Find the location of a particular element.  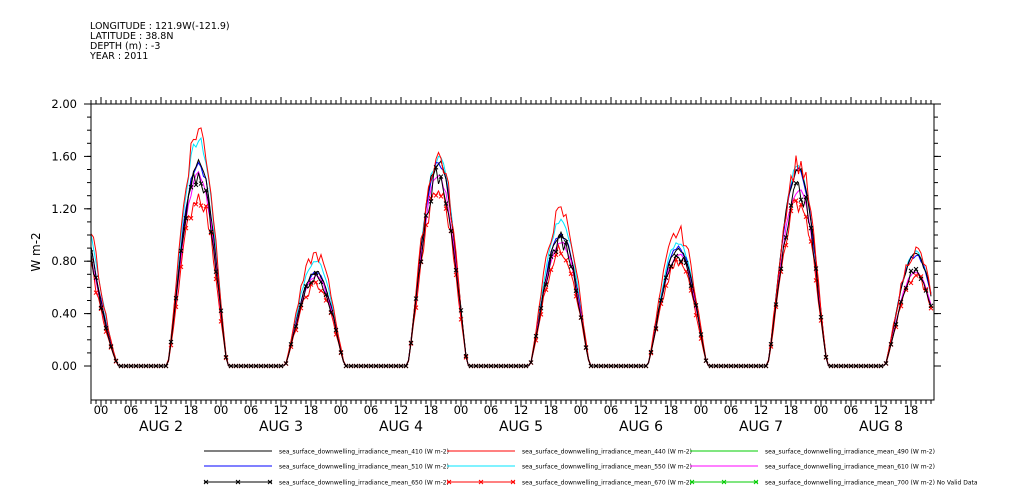

y-tick-label: 1.60 is located at coordinates (64, 156).